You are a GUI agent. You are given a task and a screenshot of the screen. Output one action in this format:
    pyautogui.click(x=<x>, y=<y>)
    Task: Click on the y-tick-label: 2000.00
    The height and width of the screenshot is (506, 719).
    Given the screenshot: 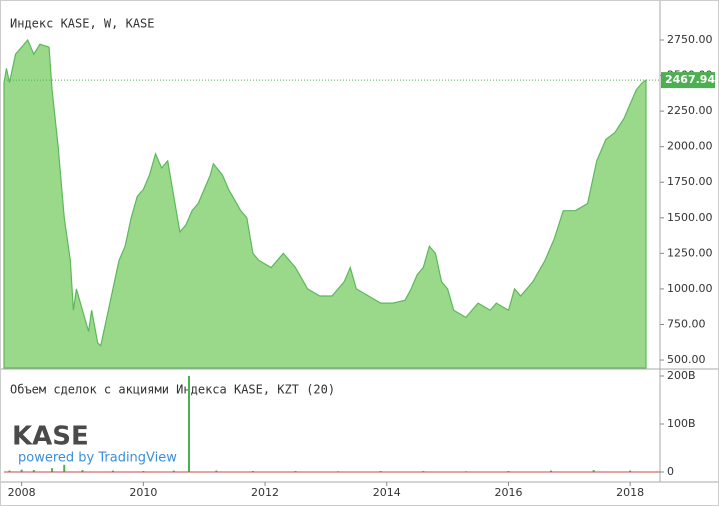 What is the action you would take?
    pyautogui.click(x=690, y=146)
    